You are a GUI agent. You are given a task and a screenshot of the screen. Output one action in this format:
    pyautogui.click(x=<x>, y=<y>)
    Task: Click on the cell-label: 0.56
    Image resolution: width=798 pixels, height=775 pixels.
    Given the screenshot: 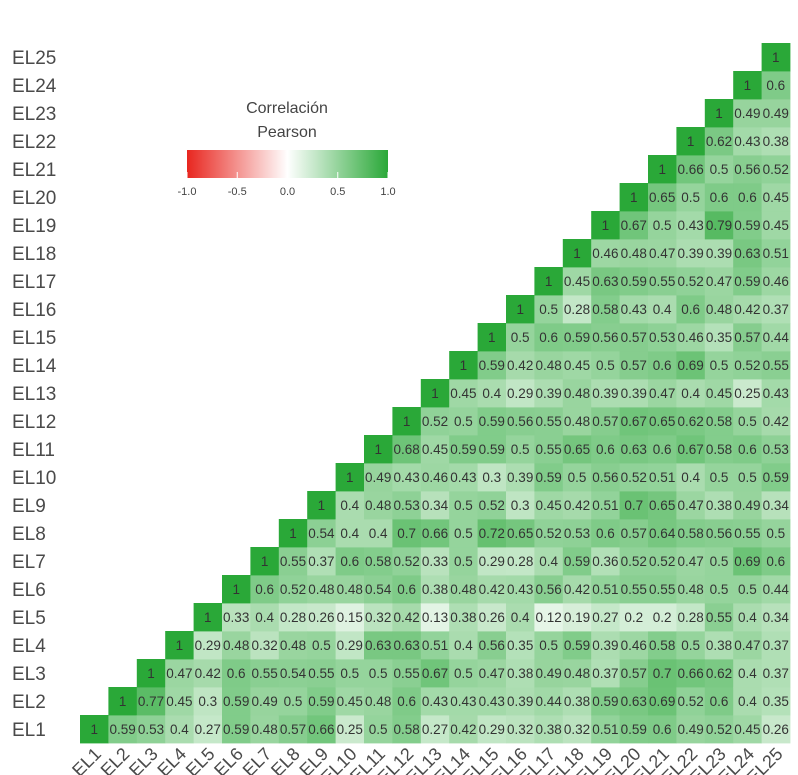 What is the action you would take?
    pyautogui.click(x=520, y=421)
    